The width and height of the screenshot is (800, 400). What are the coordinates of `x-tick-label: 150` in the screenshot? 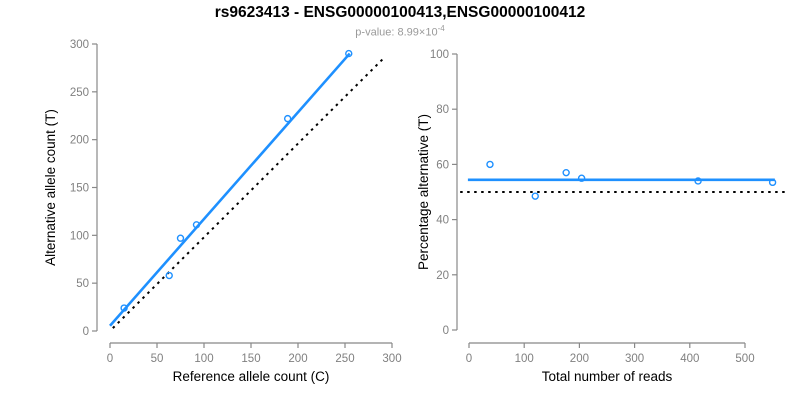 It's located at (250, 359).